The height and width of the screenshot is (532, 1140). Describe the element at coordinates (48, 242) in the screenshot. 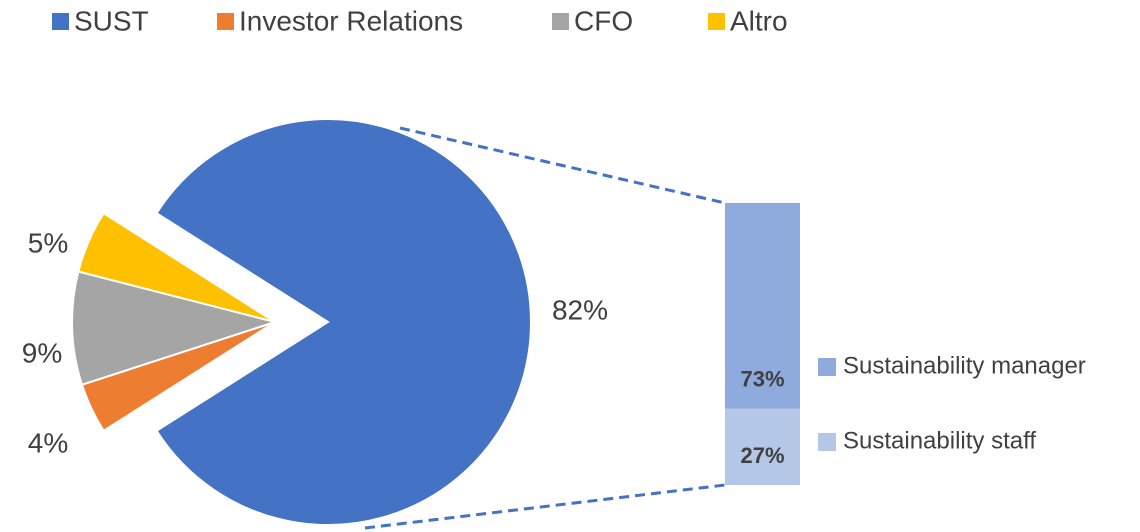

I see `data-label: 5%` at that location.